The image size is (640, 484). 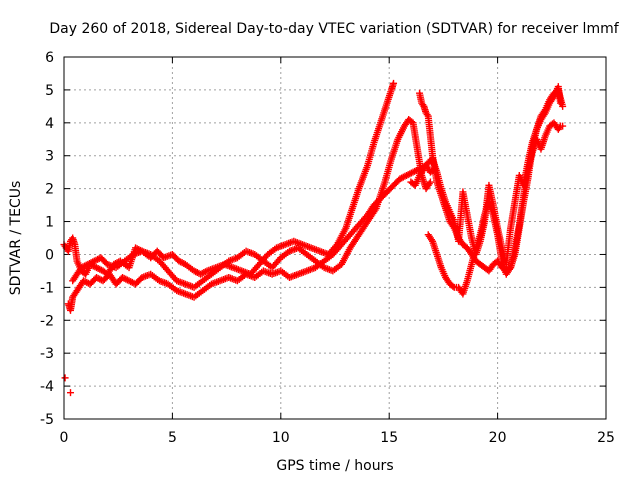 I want to click on x-tick-label: 15, so click(x=389, y=438).